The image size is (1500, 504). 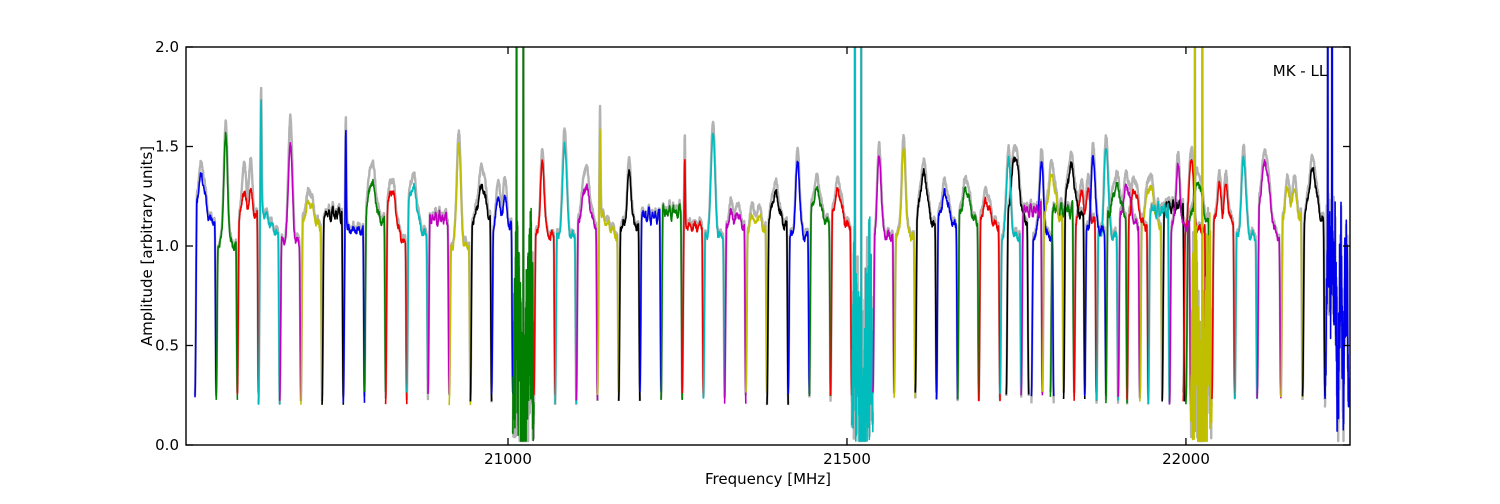 I want to click on y-tick-label: 1.0, so click(x=167, y=246).